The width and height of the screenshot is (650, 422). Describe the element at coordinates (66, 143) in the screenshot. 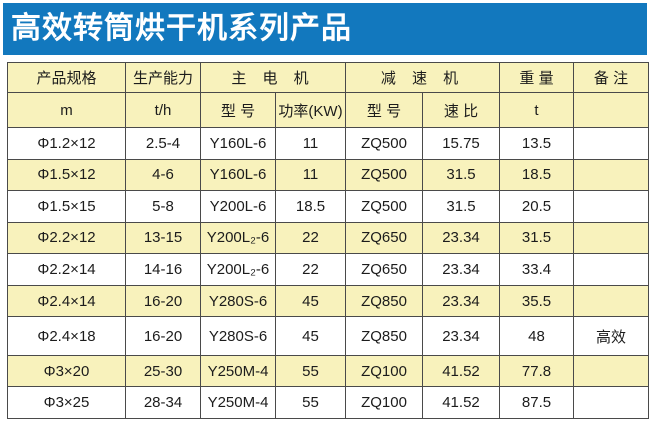

I see `table-cell: Φ1.2×12` at that location.